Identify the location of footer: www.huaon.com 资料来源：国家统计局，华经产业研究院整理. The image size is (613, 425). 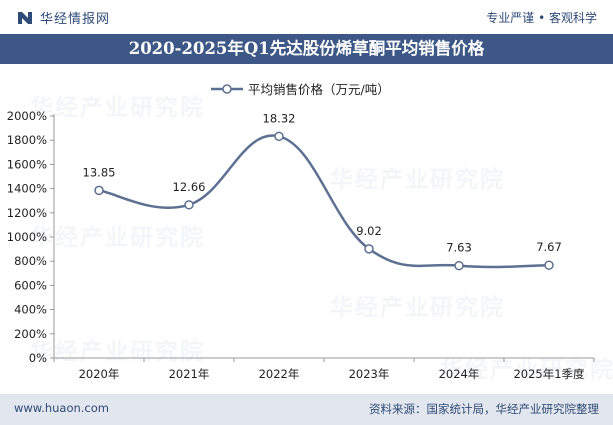
(306, 409).